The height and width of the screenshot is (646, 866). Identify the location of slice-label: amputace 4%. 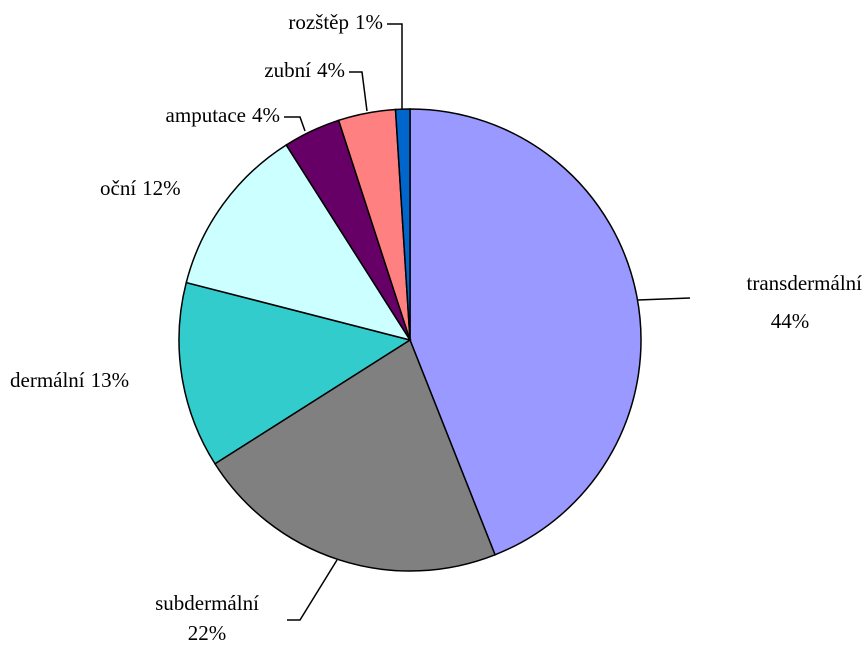
(223, 115).